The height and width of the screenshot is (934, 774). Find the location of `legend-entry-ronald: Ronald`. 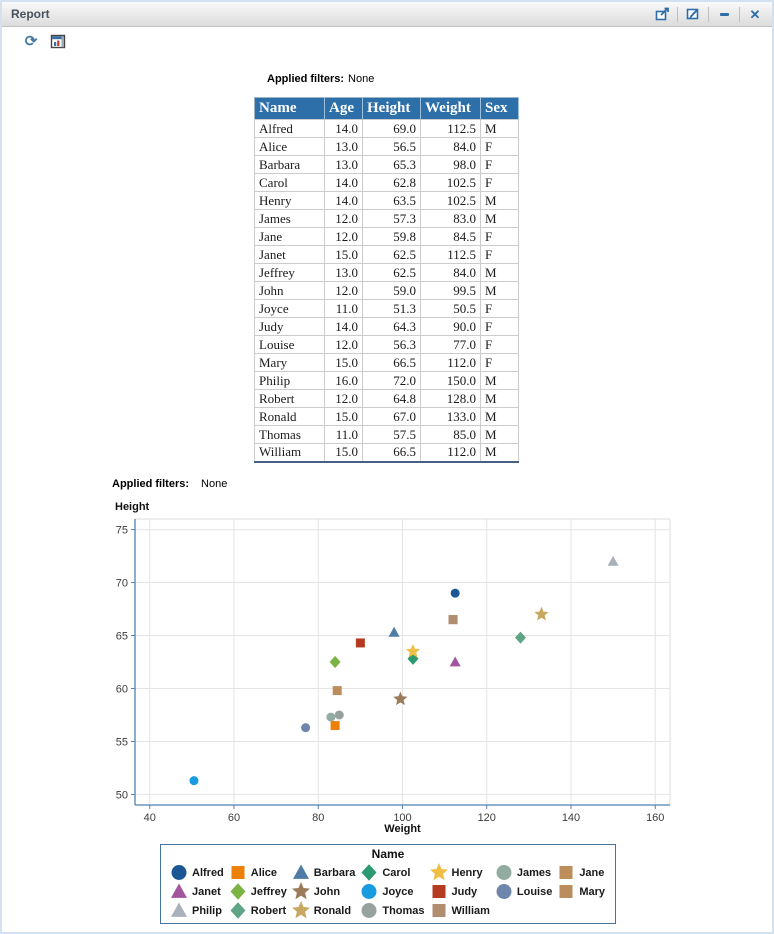

legend-entry-ronald: Ronald is located at coordinates (323, 910).